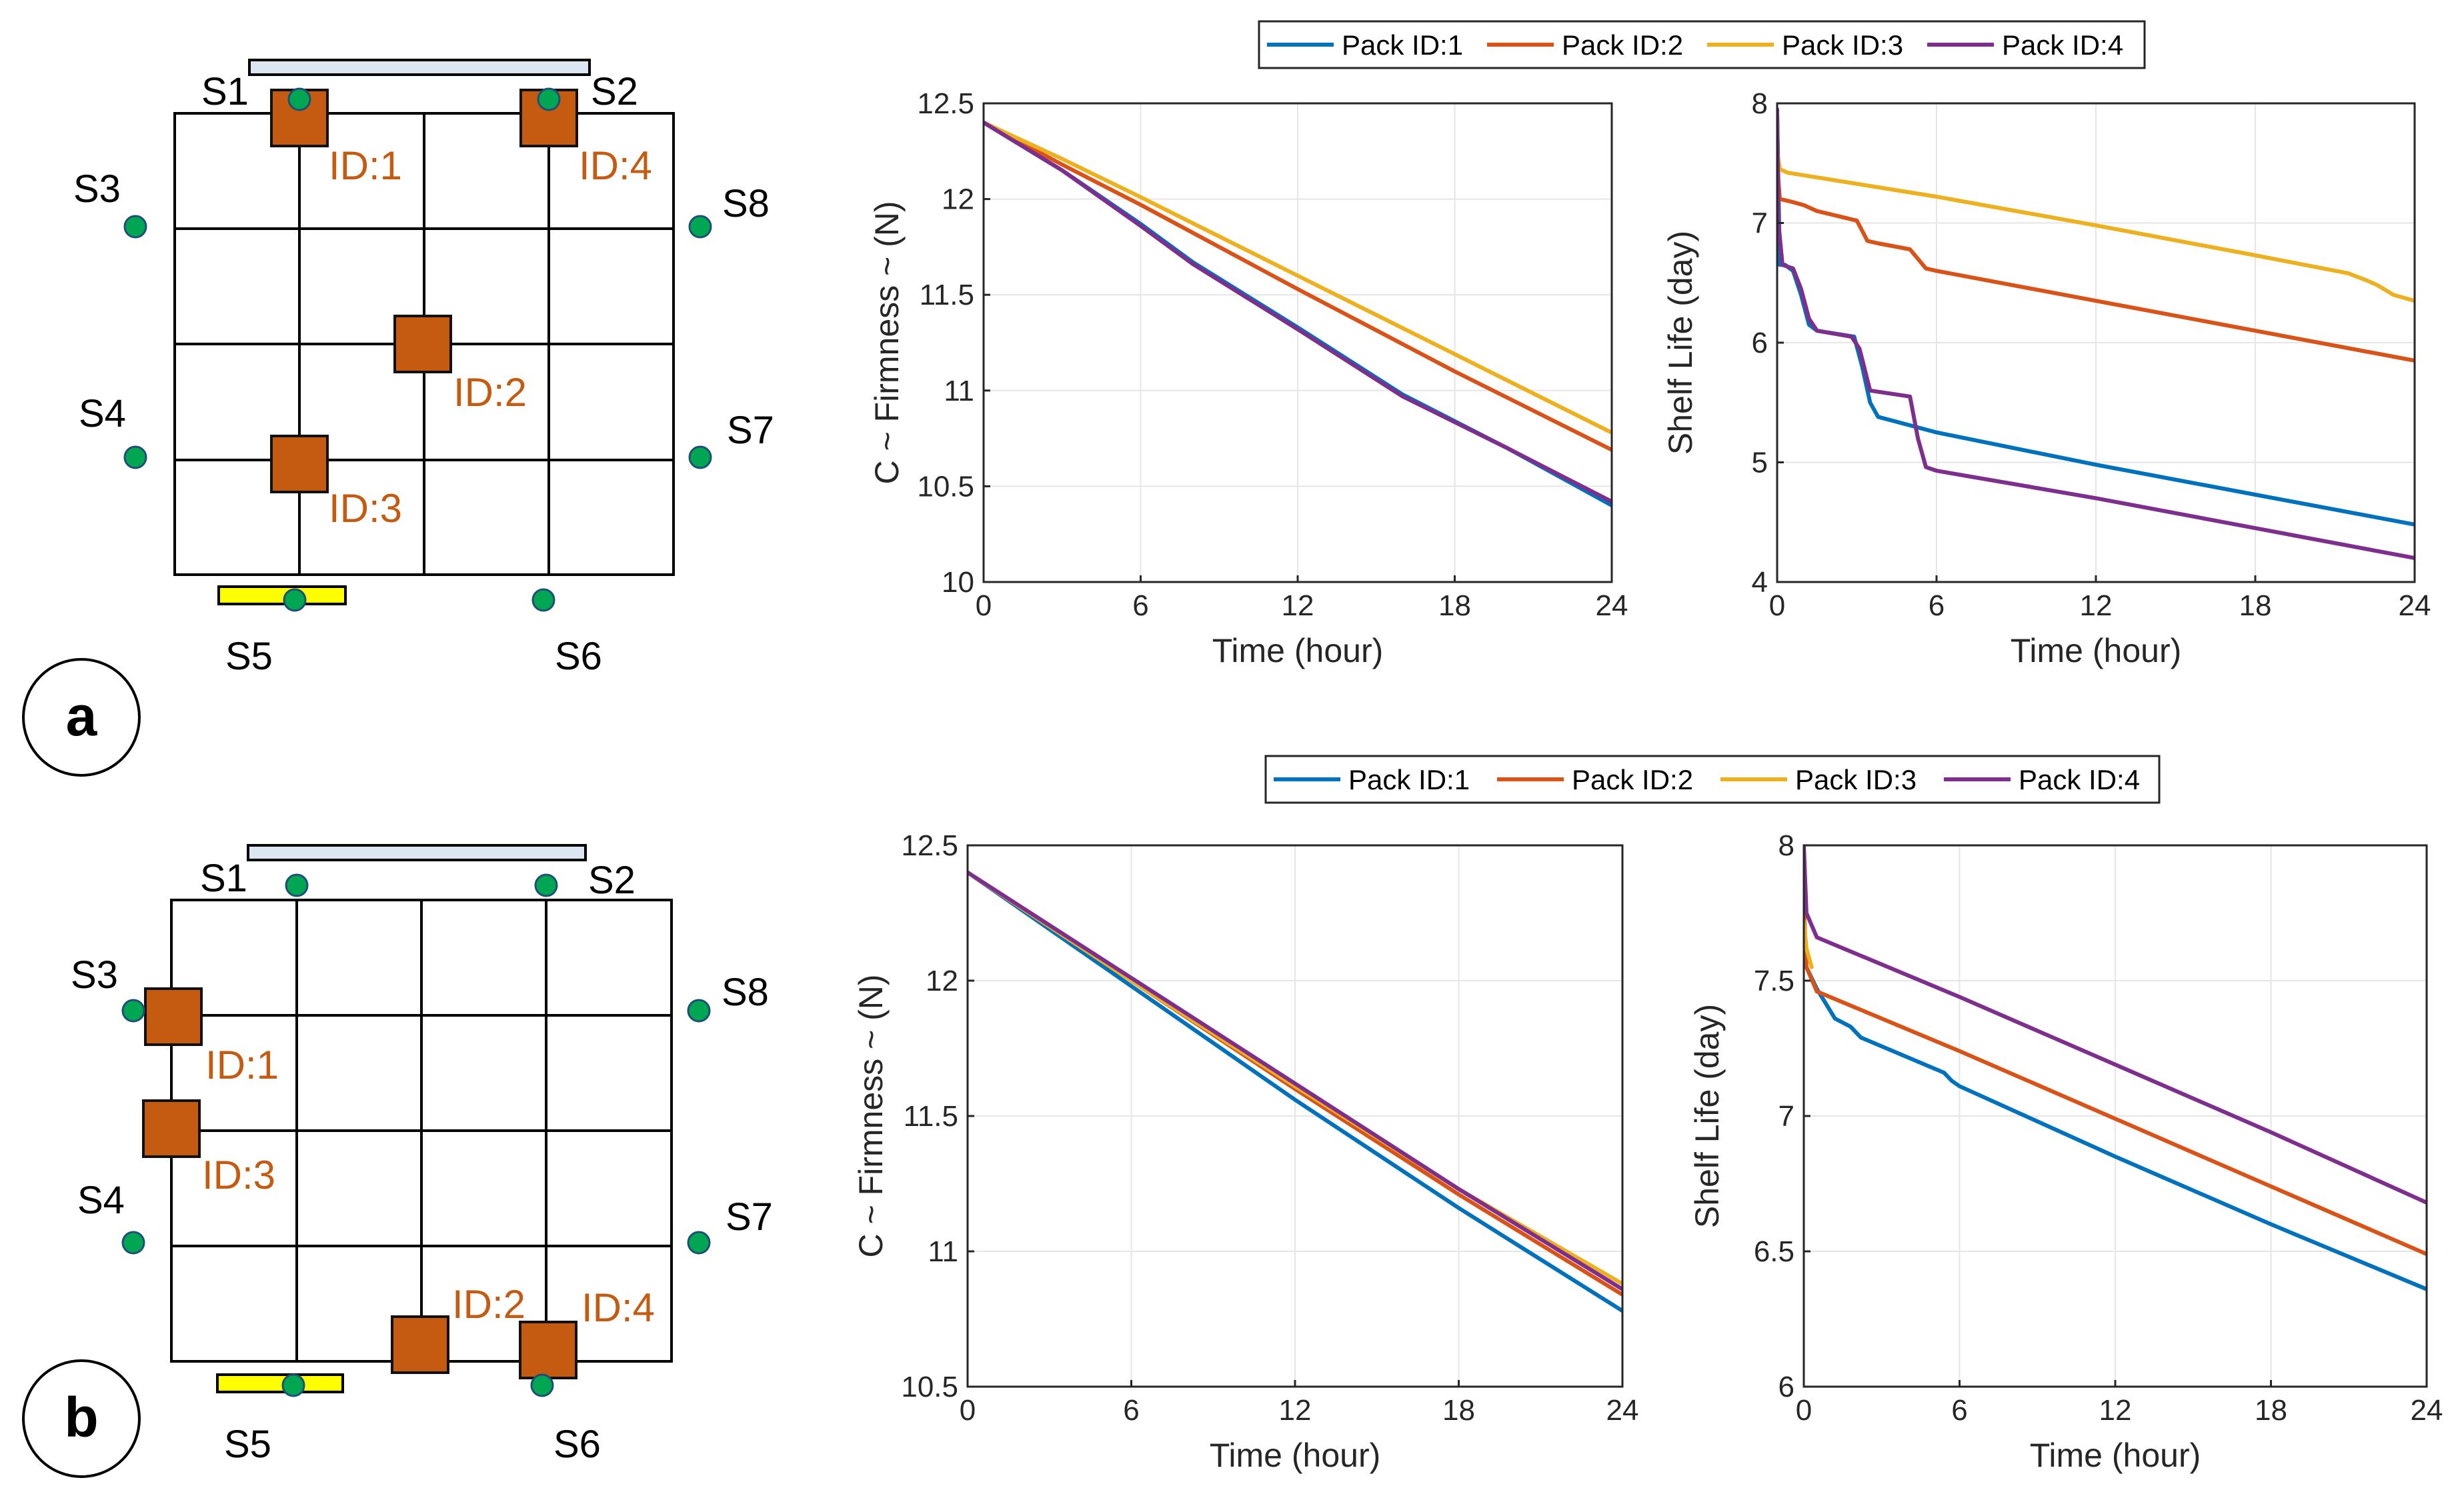 The image size is (2464, 1496). What do you see at coordinates (578, 656) in the screenshot?
I see `sensor-label: S6` at bounding box center [578, 656].